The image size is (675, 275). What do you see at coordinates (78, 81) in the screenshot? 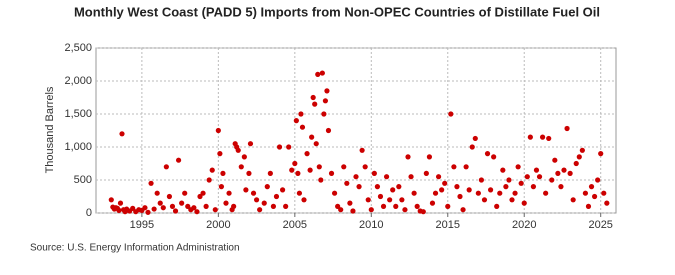
I see `y-tick-label: 2,000` at bounding box center [78, 81].